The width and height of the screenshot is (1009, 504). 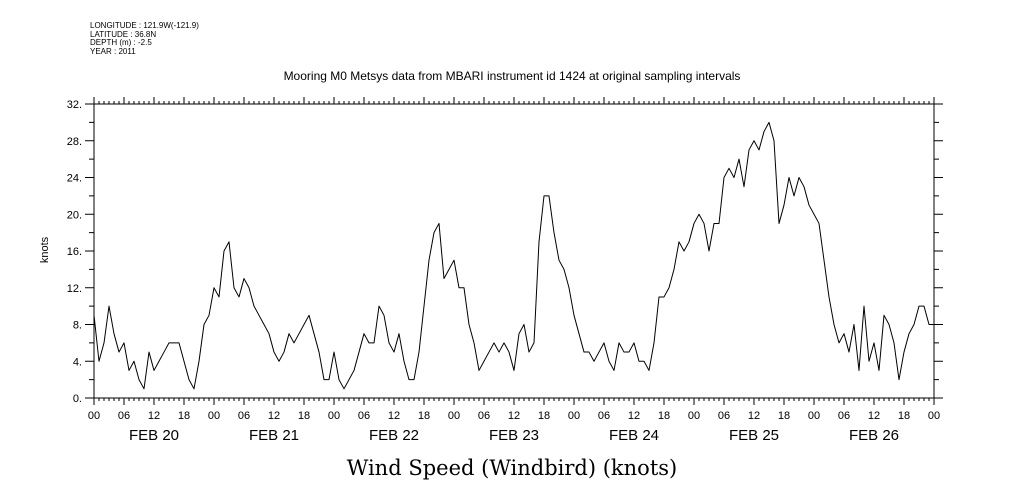 What do you see at coordinates (634, 435) in the screenshot?
I see `day-label: FEB 24` at bounding box center [634, 435].